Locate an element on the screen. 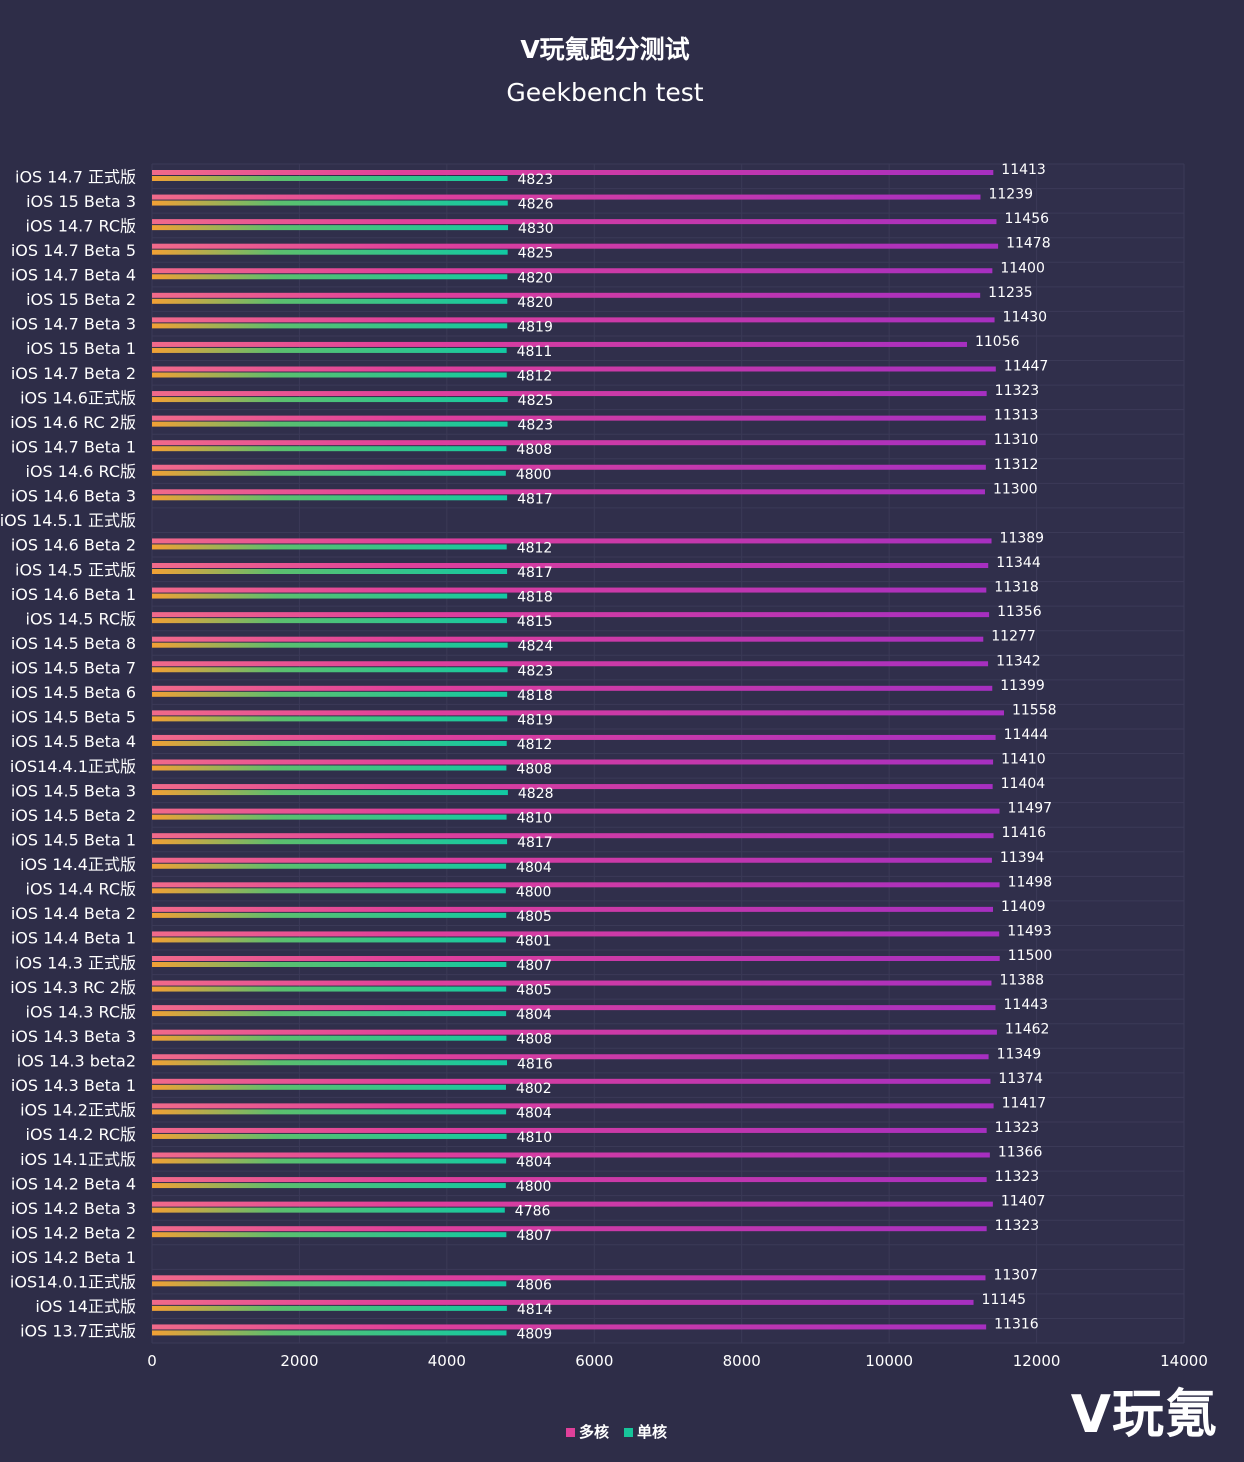 Image resolution: width=1244 pixels, height=1462 pixels. category-label: iOS 14.7 Beta 3 is located at coordinates (73, 324).